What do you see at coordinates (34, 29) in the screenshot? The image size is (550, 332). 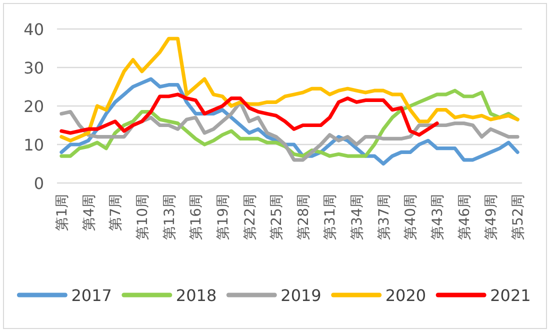 I see `y-tick-label: 40` at bounding box center [34, 29].